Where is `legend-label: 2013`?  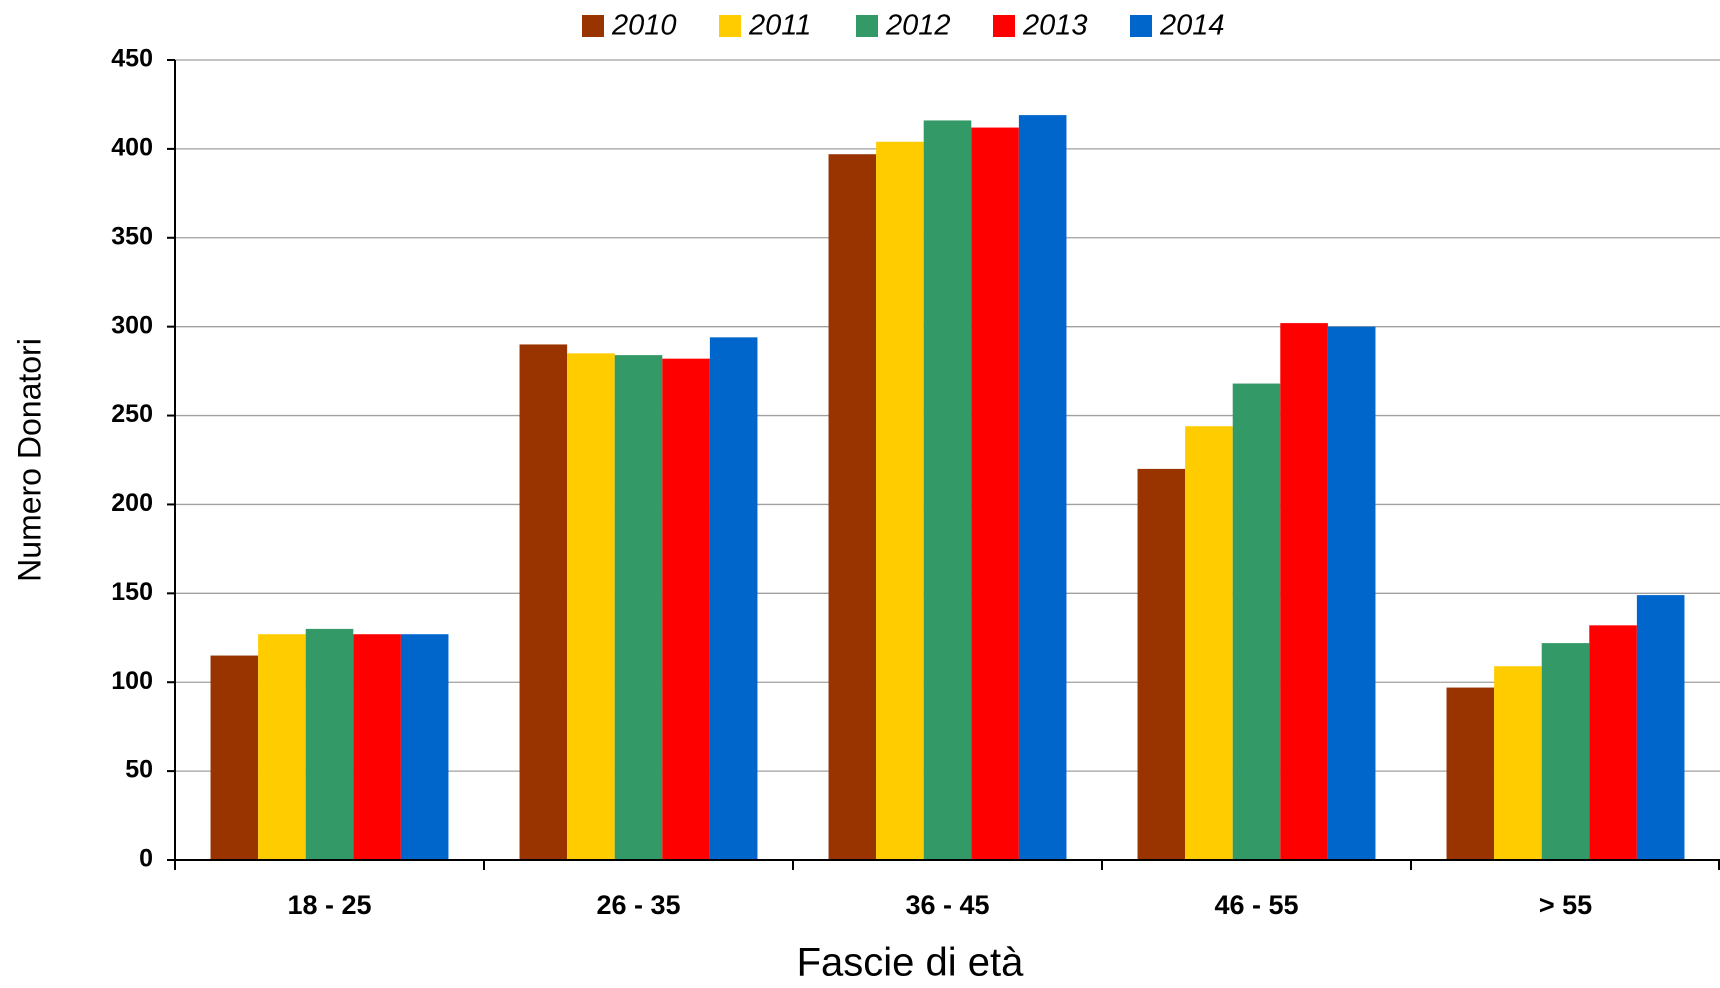
legend-label: 2013 is located at coordinates (1055, 26).